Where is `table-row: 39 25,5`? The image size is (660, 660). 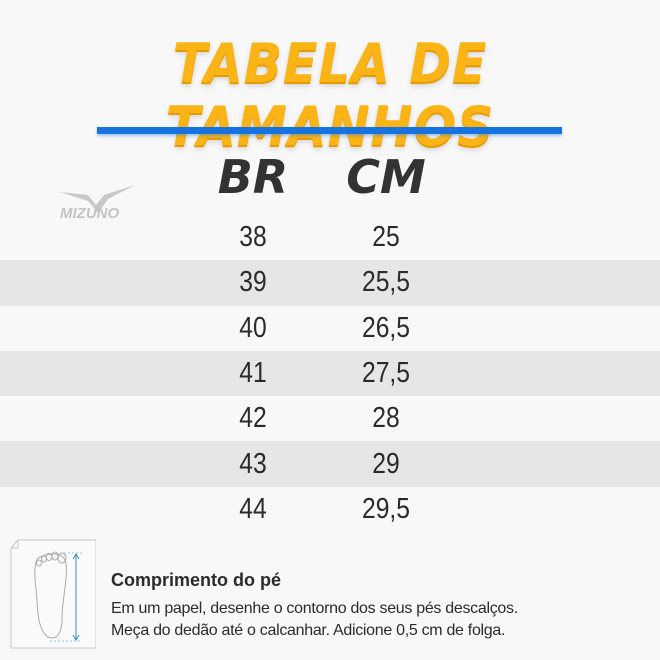
table-row: 39 25,5 is located at coordinates (330, 283).